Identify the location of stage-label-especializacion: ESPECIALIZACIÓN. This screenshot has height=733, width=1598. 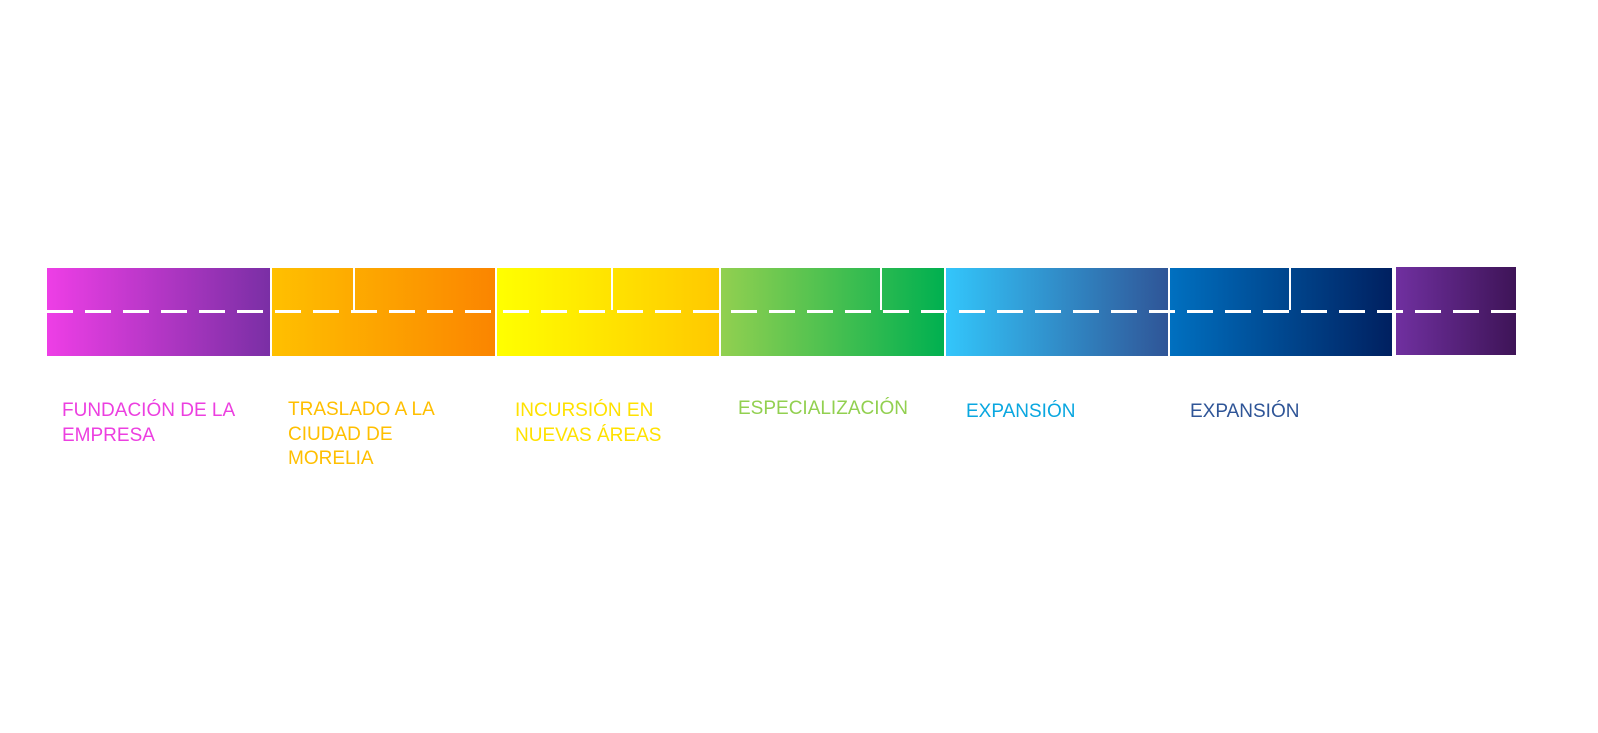
(823, 408).